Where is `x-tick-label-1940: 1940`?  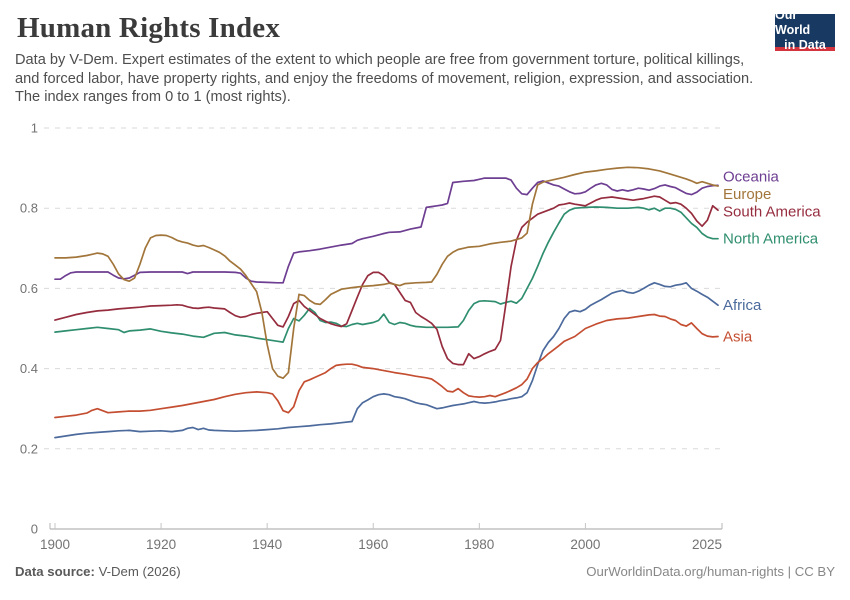
x-tick-label-1940: 1940 is located at coordinates (267, 544).